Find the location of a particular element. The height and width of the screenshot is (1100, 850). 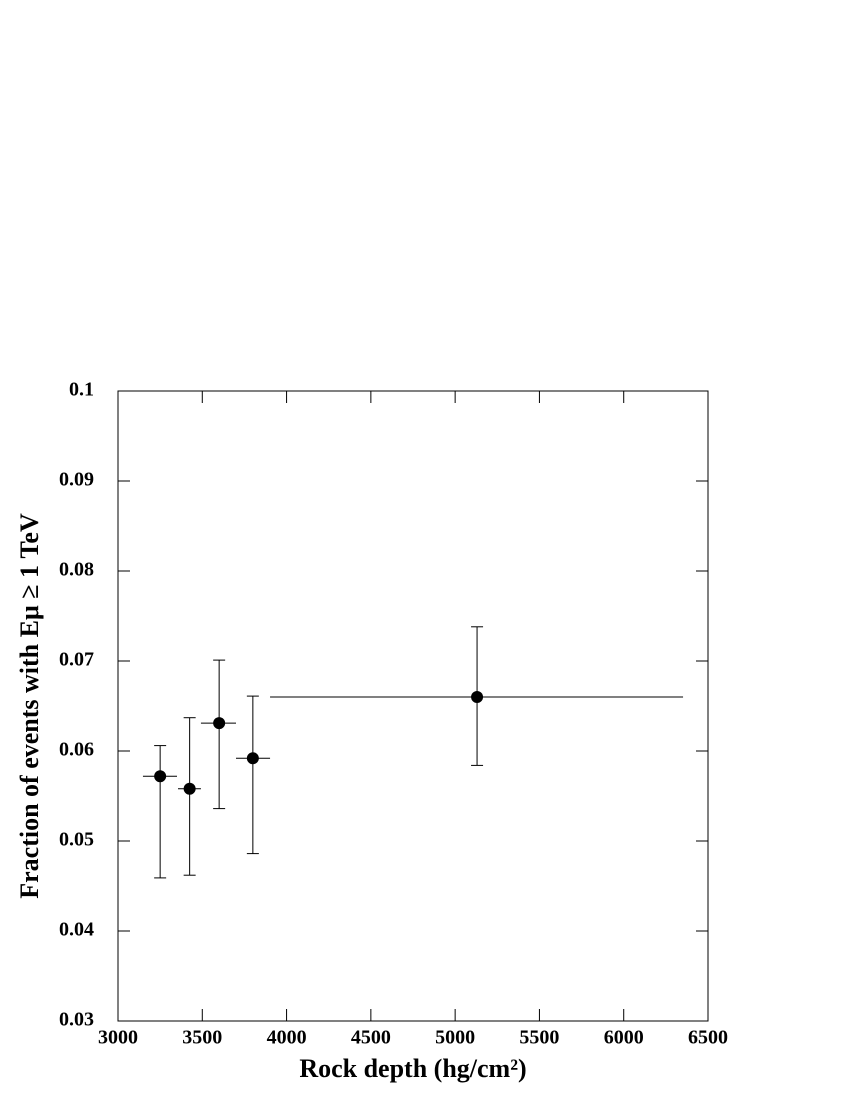

y-axis-label: Fraction of events with Eμ ≥ 1 TeV is located at coordinates (29, 706).